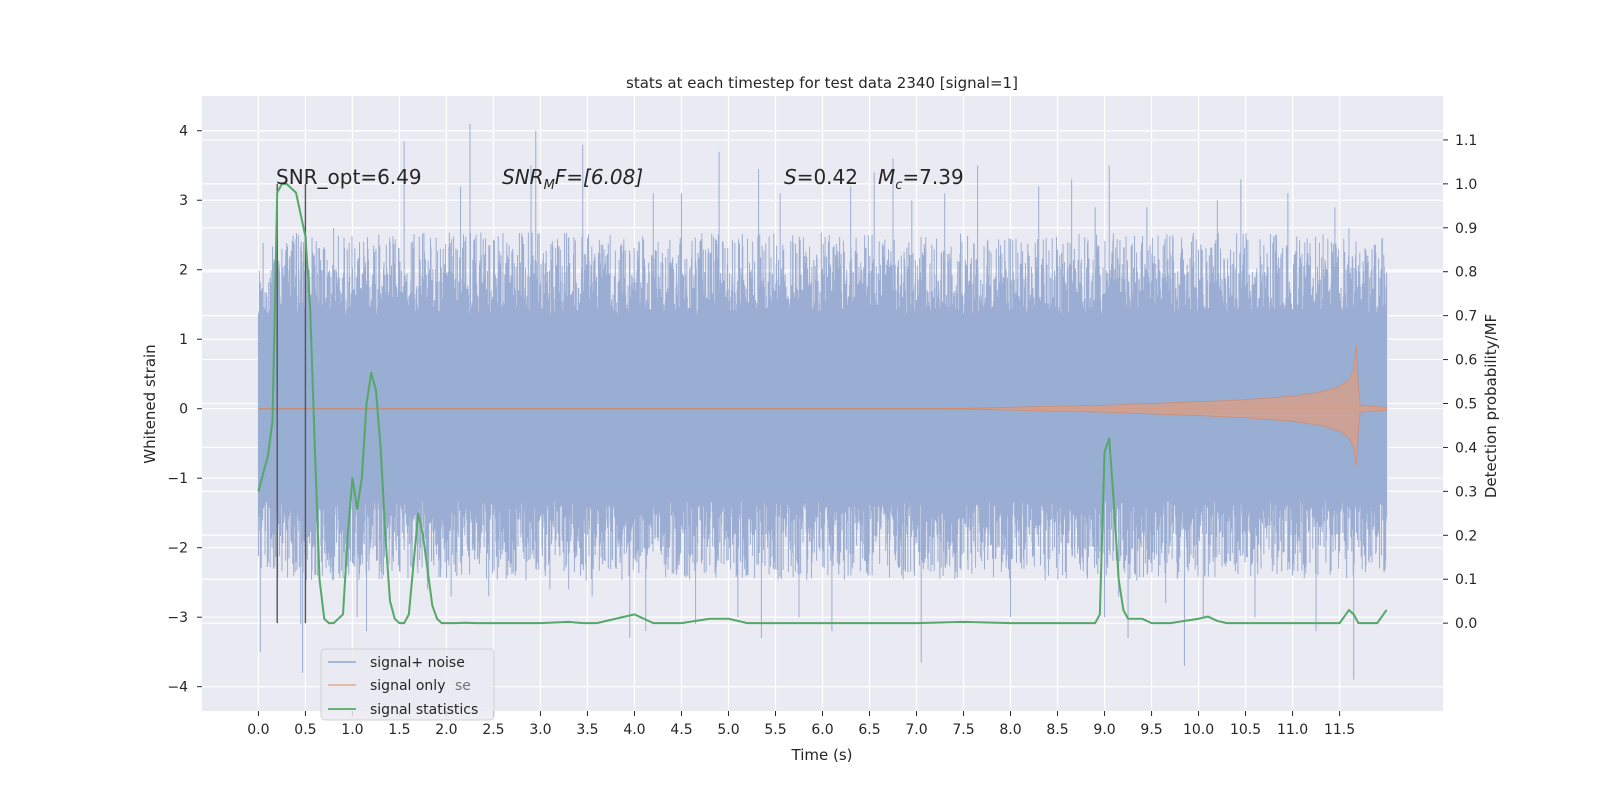 The height and width of the screenshot is (800, 1600). What do you see at coordinates (177, 618) in the screenshot?
I see `y-left-tick-label: −3` at bounding box center [177, 618].